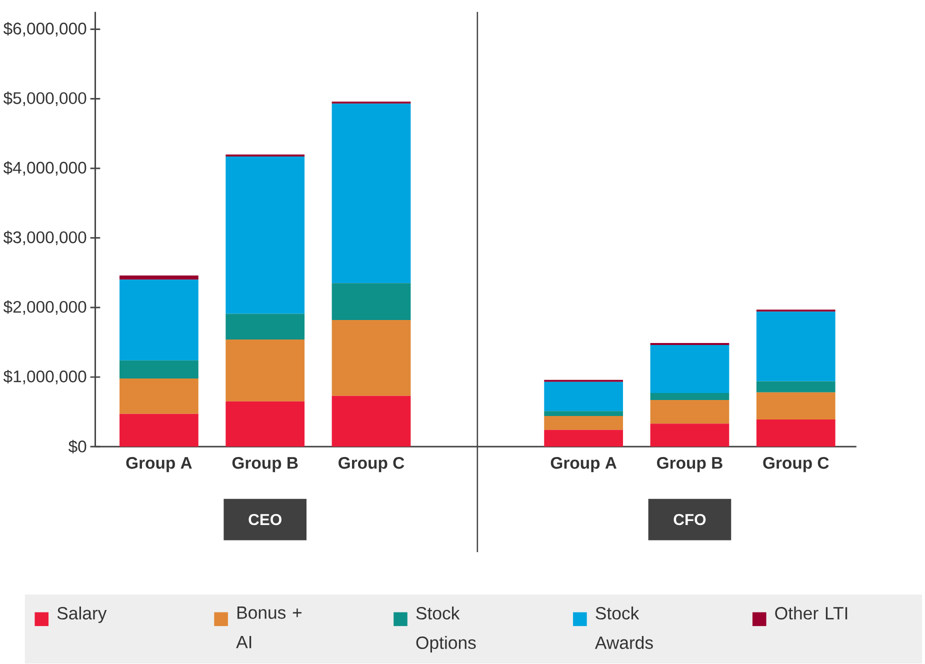 This screenshot has width=925, height=664. What do you see at coordinates (77, 447) in the screenshot?
I see `y-tick-label: $0` at bounding box center [77, 447].